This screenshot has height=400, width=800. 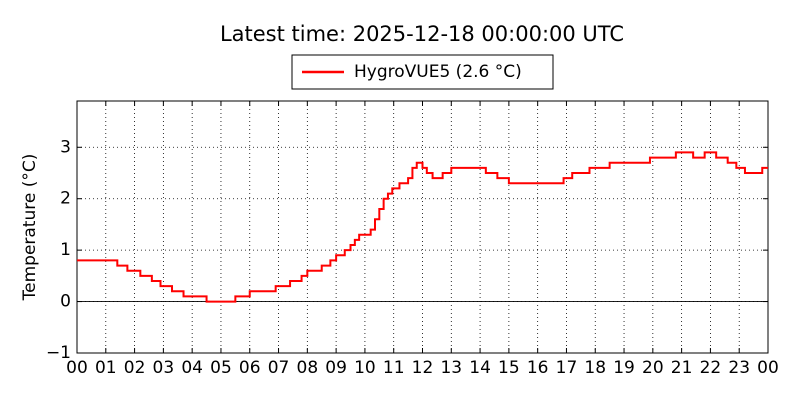 What do you see at coordinates (423, 368) in the screenshot?
I see `x-tick-label: 12` at bounding box center [423, 368].